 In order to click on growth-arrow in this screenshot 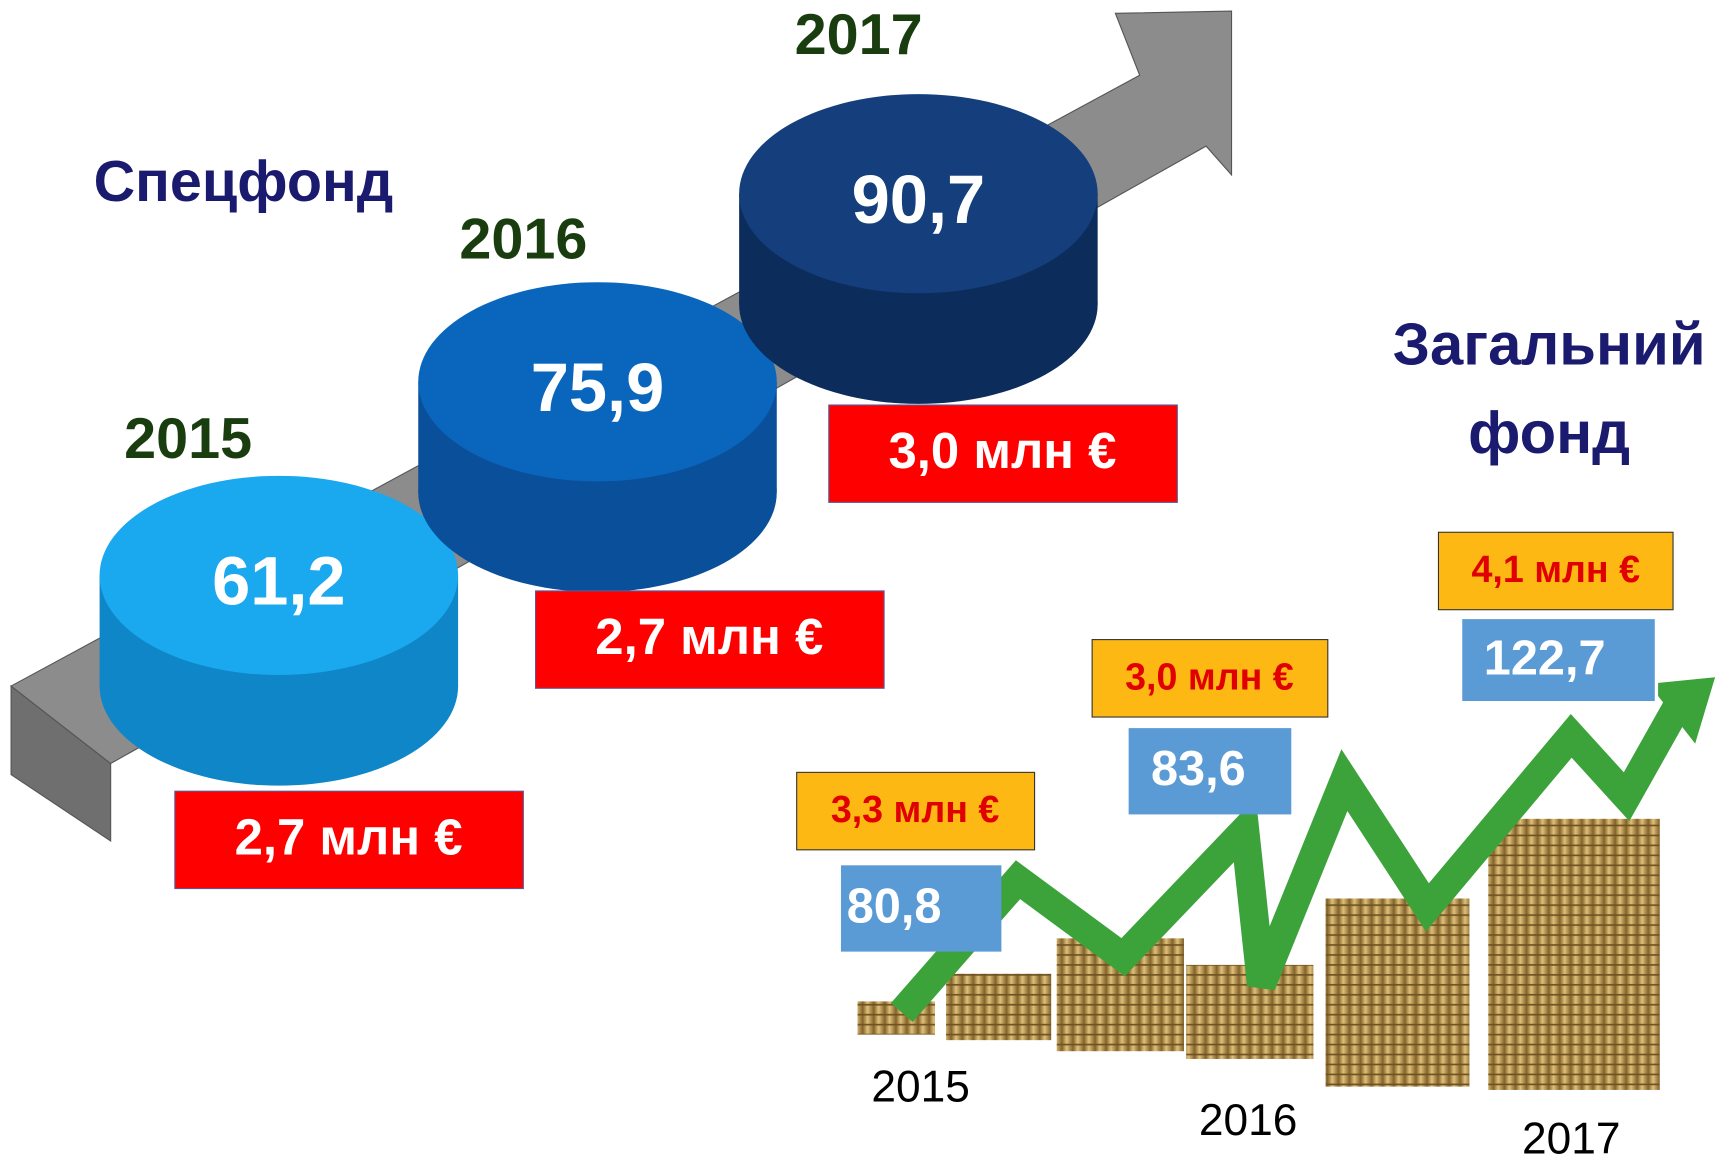, I will do `click(1289, 861)`.